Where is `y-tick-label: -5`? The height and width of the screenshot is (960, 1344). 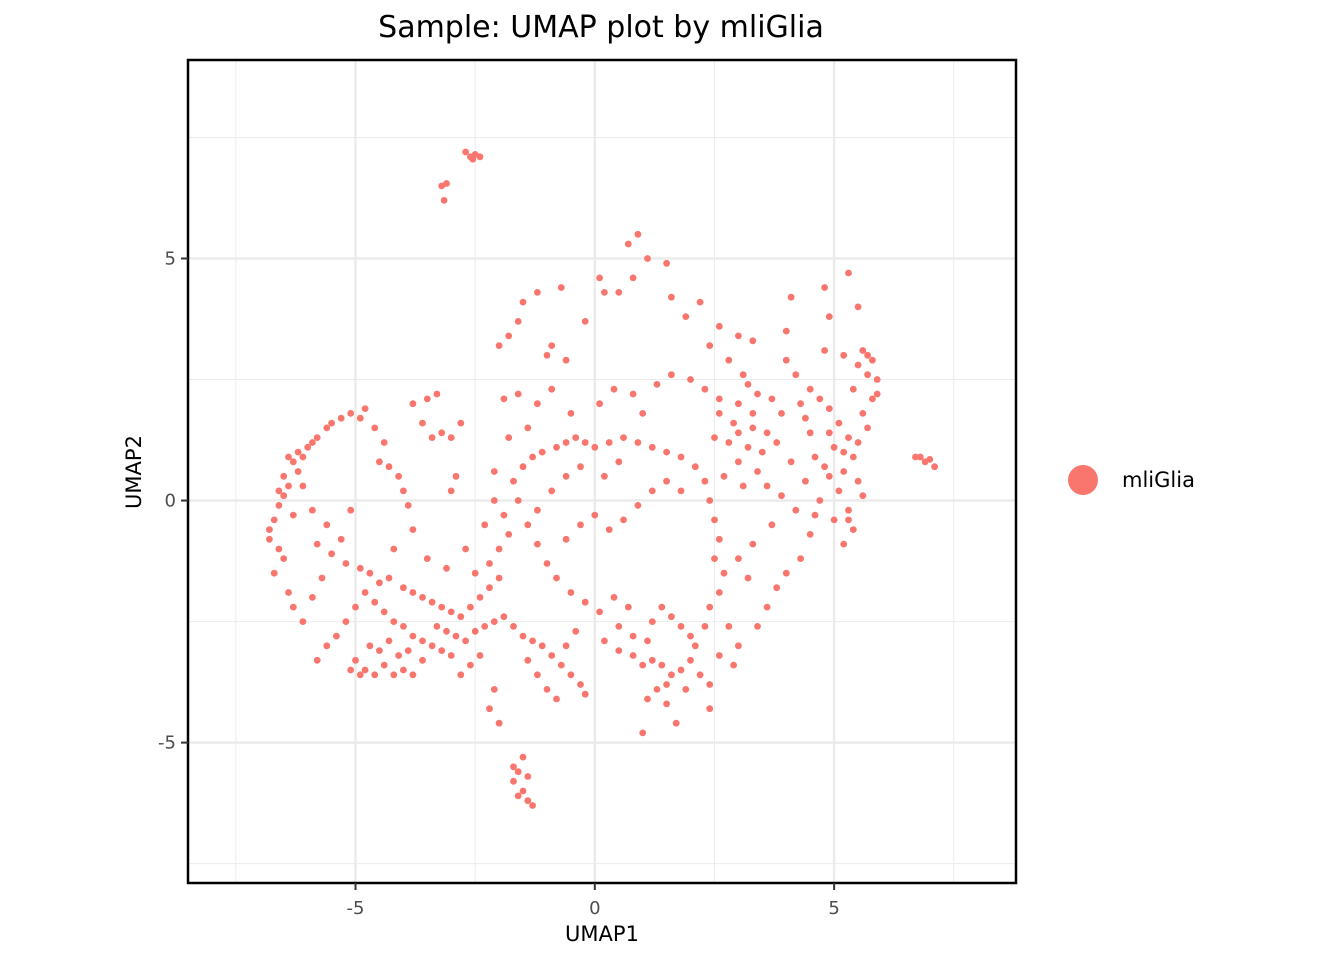 y-tick-label: -5 is located at coordinates (167, 743).